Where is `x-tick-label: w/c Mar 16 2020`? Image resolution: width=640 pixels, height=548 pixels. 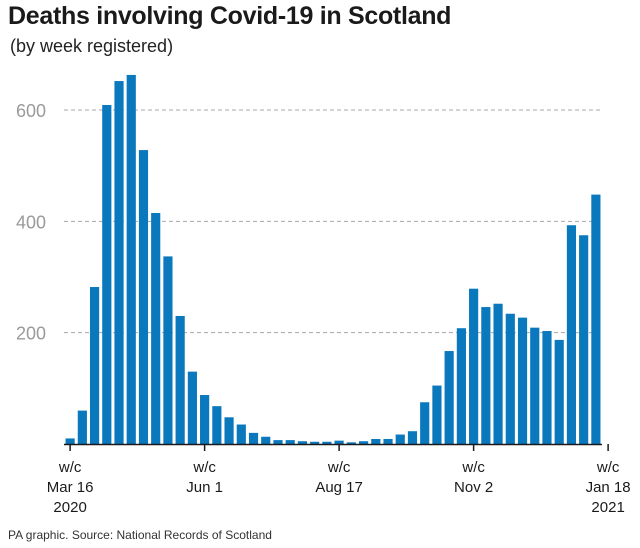
x-tick-label: w/c Mar 16 2020 is located at coordinates (70, 487).